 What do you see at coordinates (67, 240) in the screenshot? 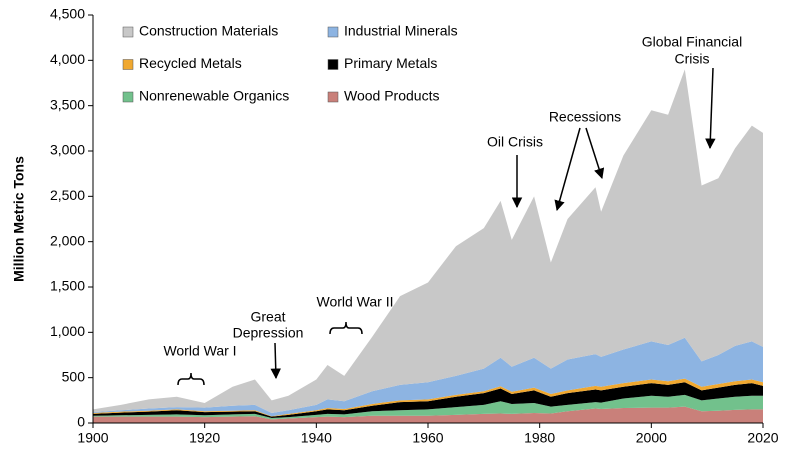
I see `y-tick-label: 2,000` at bounding box center [67, 240].